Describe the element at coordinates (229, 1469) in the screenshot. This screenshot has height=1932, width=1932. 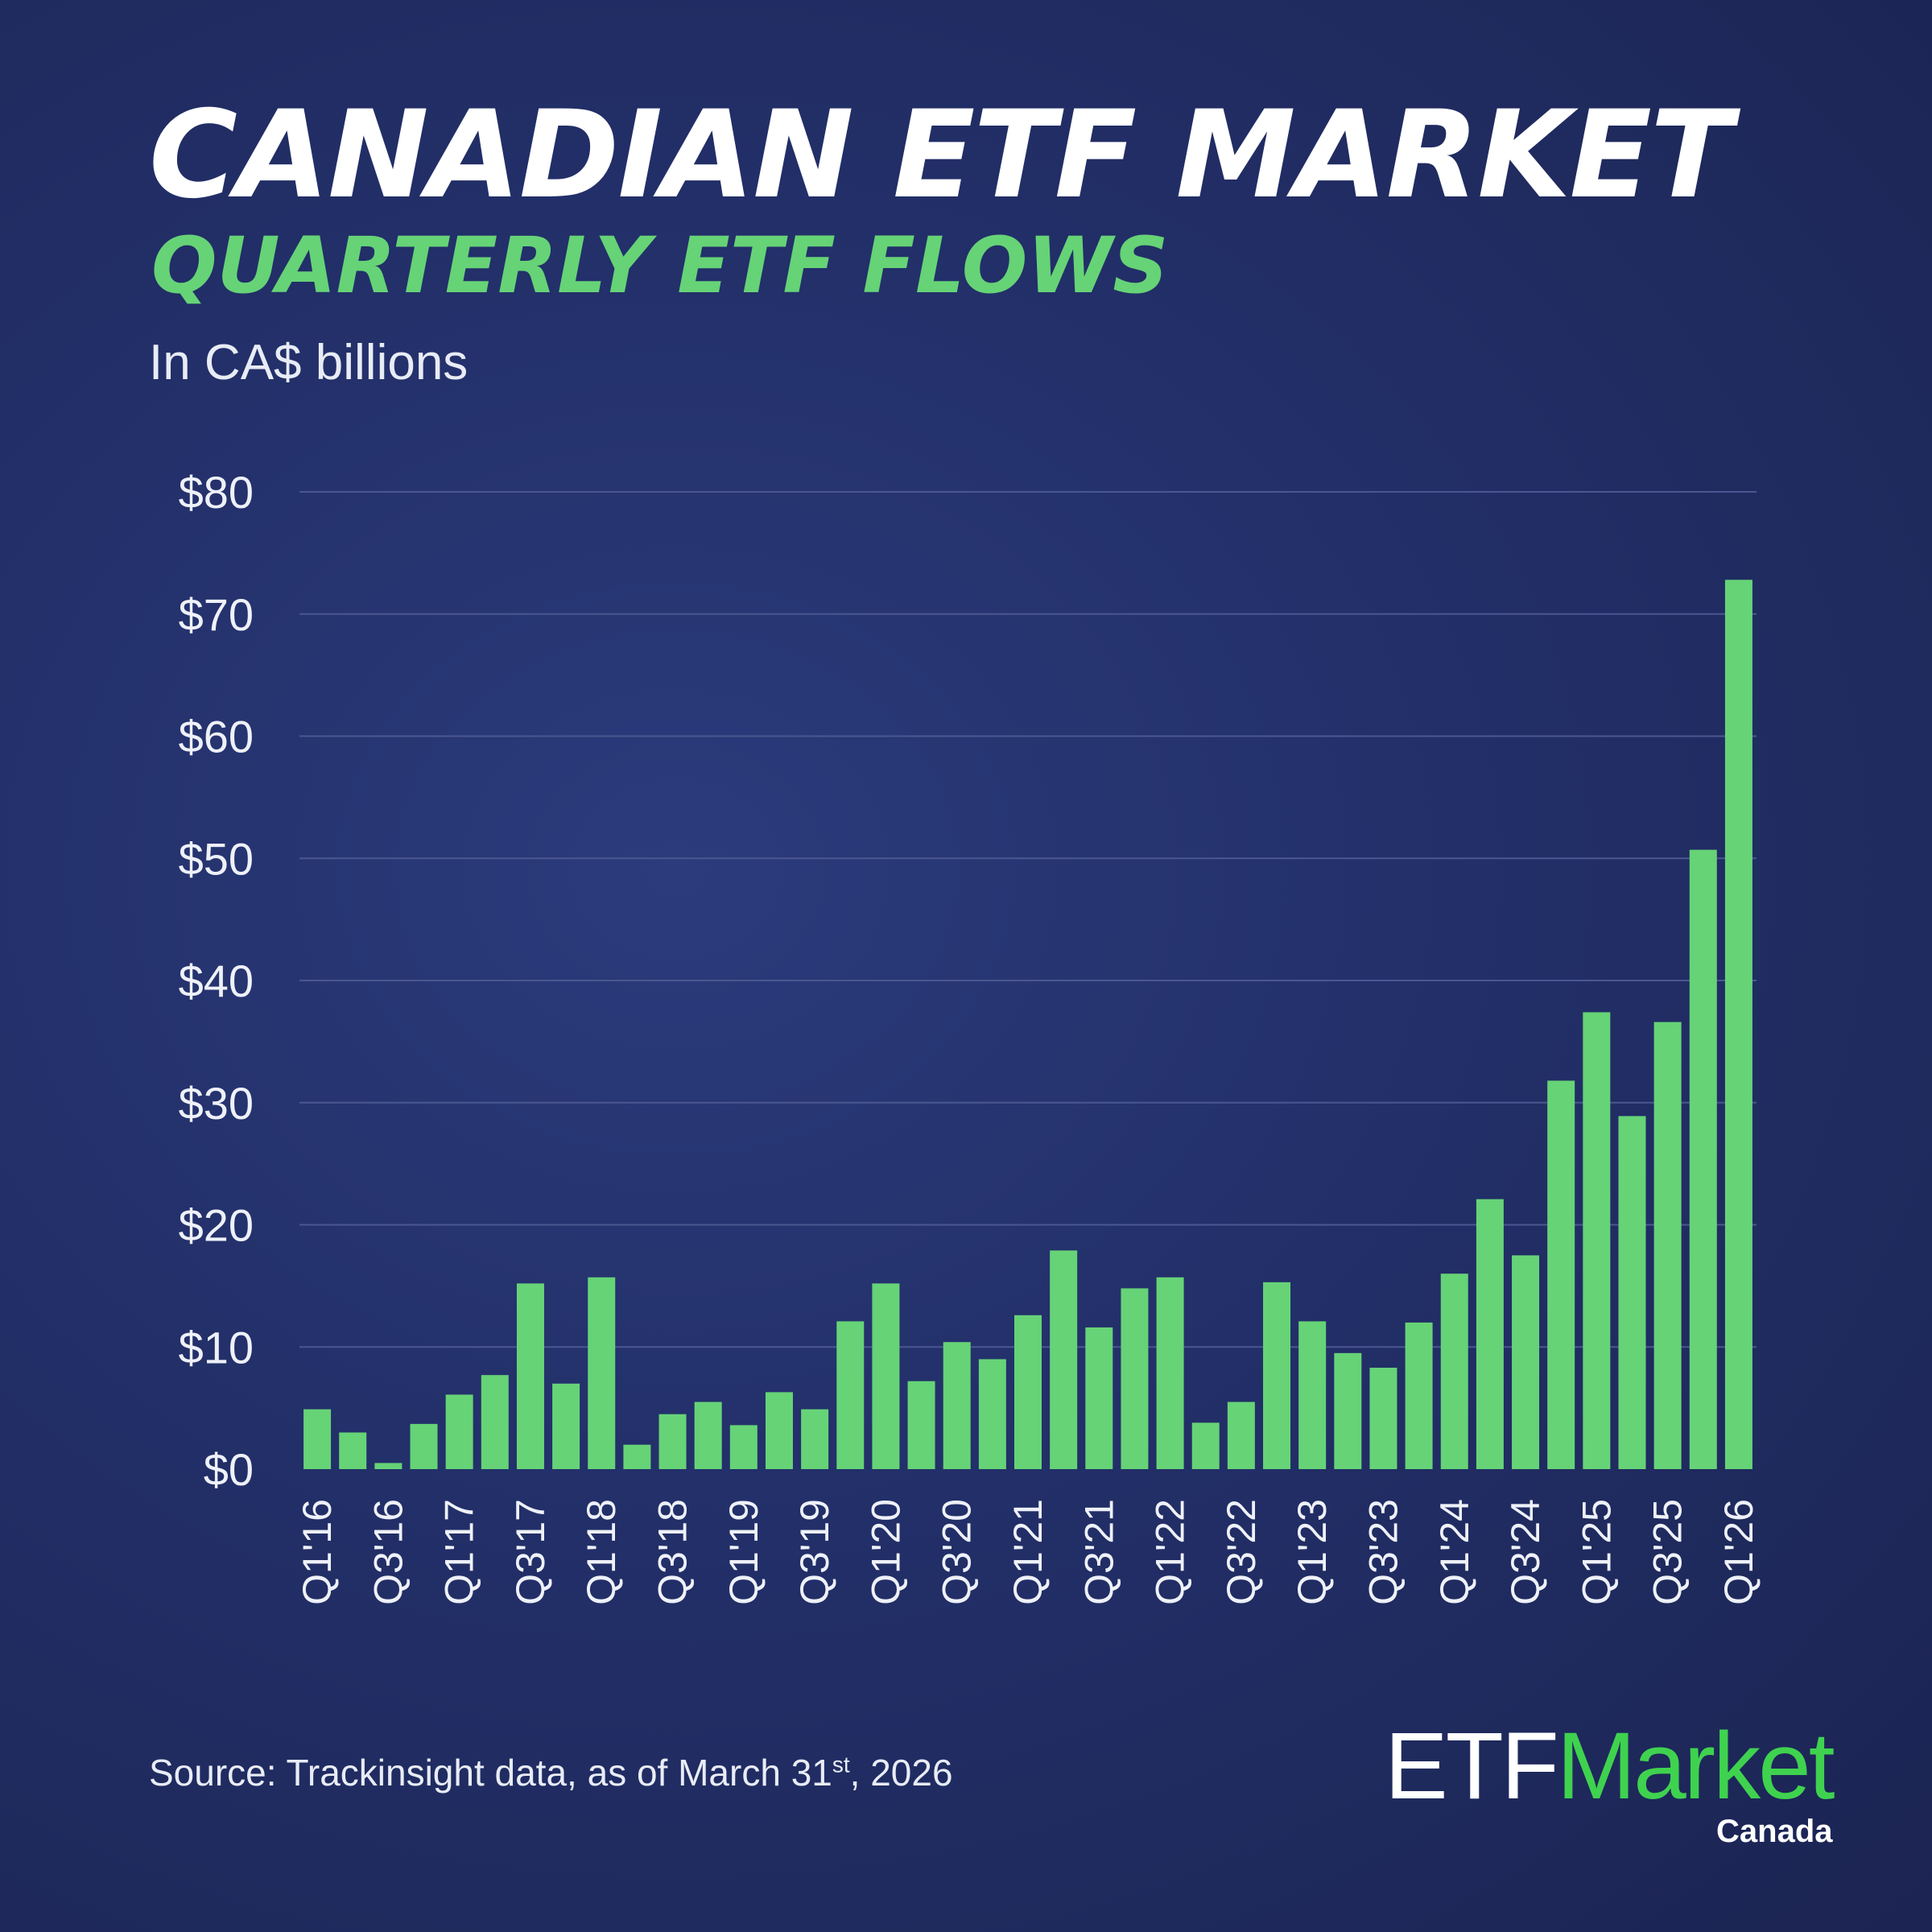
I see `y-tick-label: $0` at that location.